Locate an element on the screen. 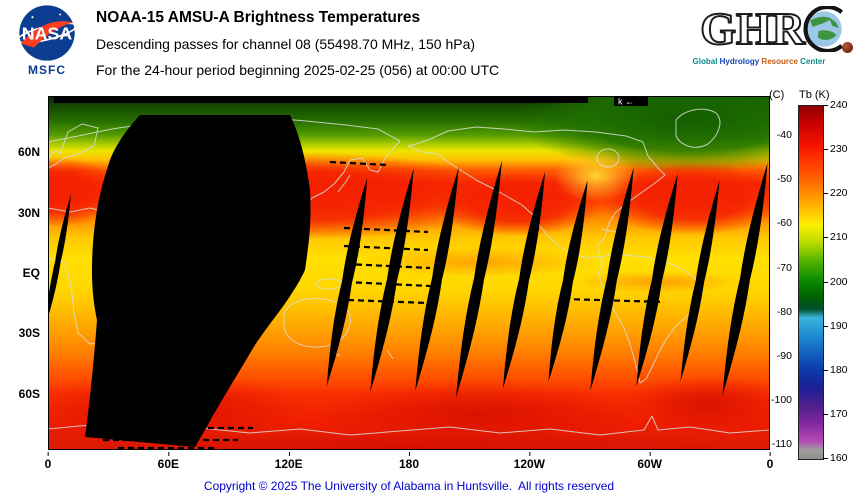  colorbar-unit-celsius: (C) is located at coordinates (777, 95).